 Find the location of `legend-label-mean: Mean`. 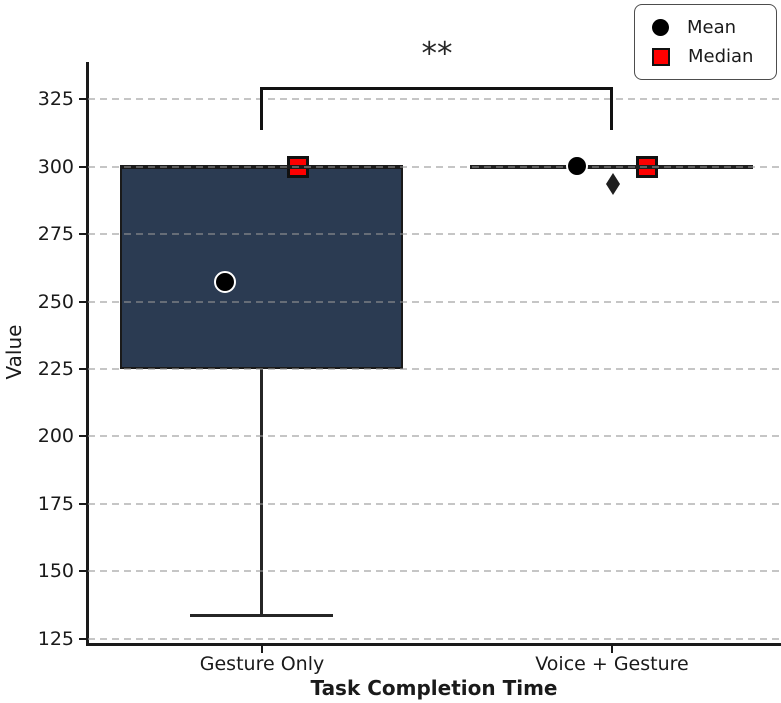

legend-label-mean: Mean is located at coordinates (712, 27).